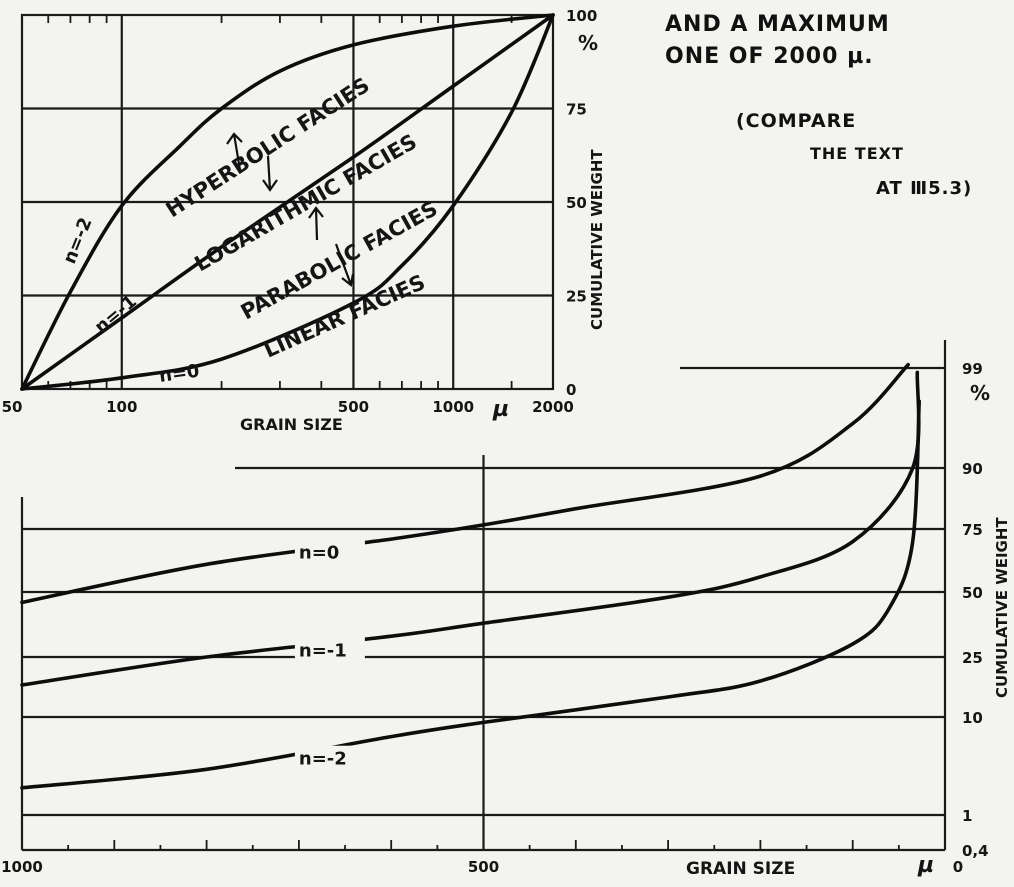 The image size is (1014, 887). Describe the element at coordinates (975, 610) in the screenshot. I see `bottom-y-tick-labels: 0,4 1 10 25 50 75 90 99` at that location.